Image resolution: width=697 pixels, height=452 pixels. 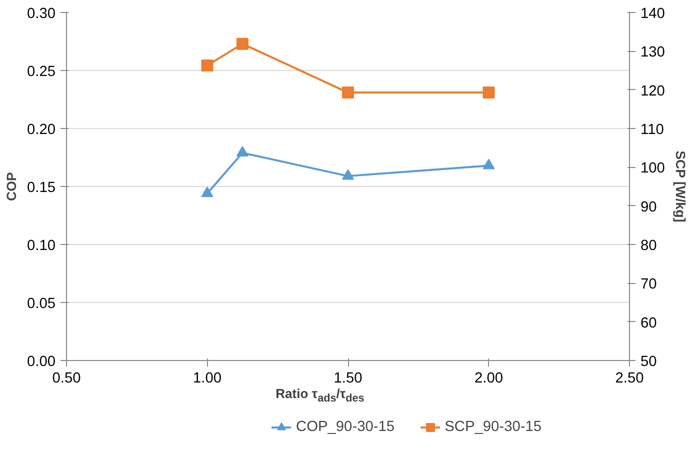 I want to click on y-tick-label: 0.10, so click(x=41, y=246).